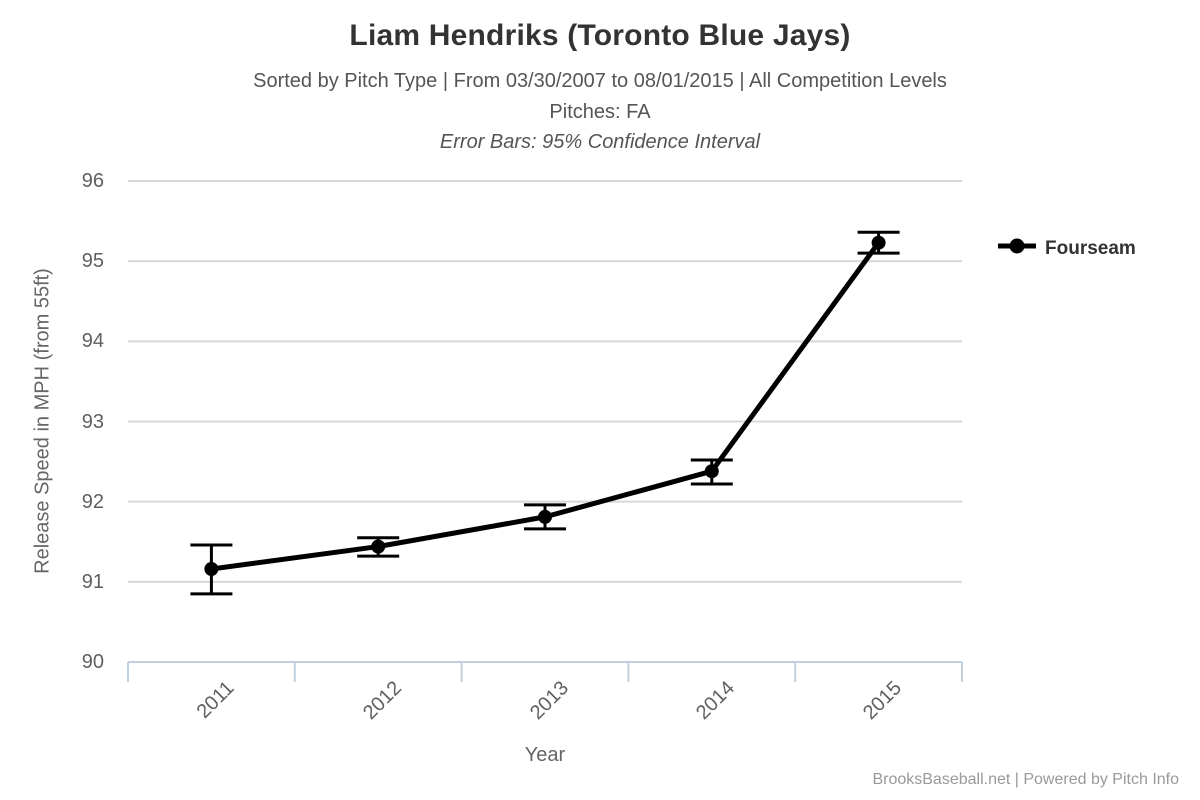  Describe the element at coordinates (600, 112) in the screenshot. I see `chart-subtitle-pitches: Pitches: FA` at that location.